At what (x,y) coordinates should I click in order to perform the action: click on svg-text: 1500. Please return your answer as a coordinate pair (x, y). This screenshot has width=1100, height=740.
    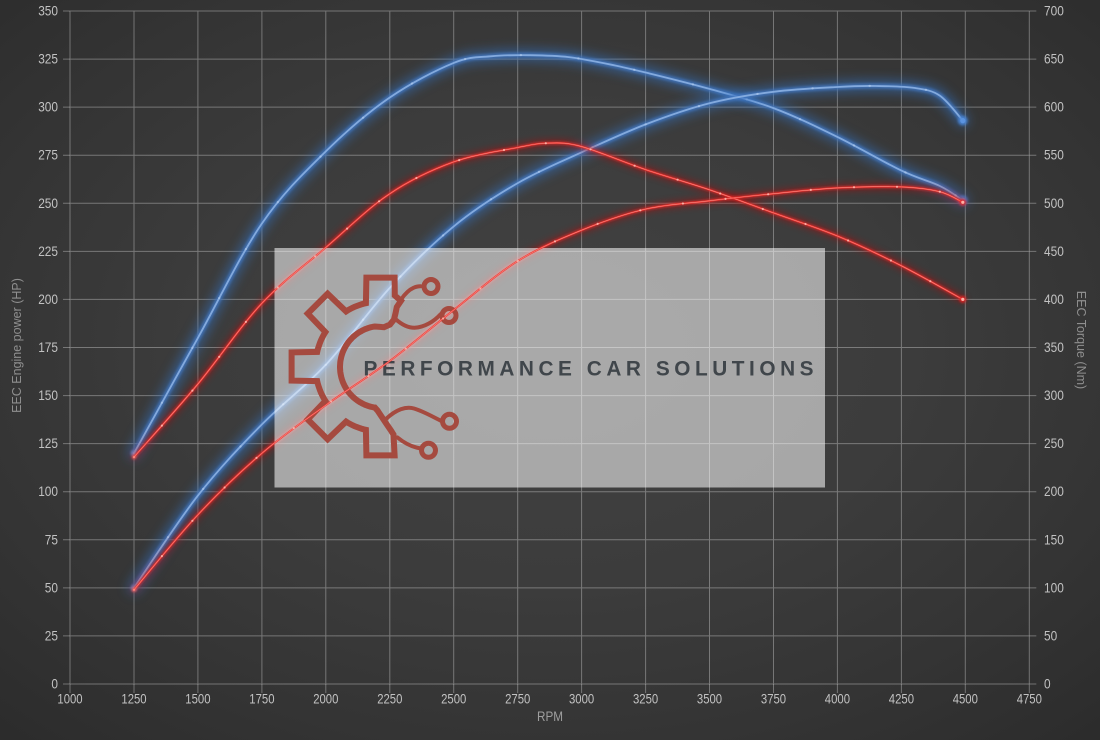
    Looking at the image, I should click on (197, 699).